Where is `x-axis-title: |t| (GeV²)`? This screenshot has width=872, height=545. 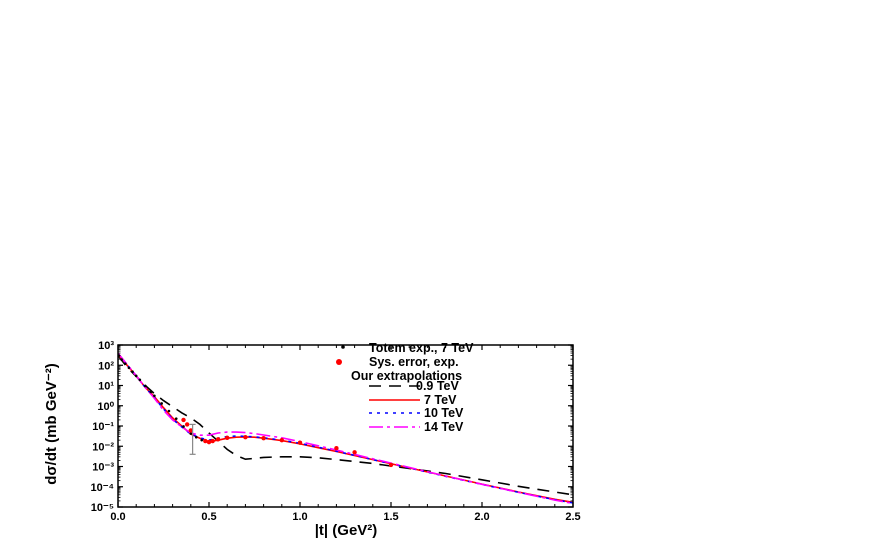 x-axis-title: |t| (GeV²) is located at coordinates (346, 530).